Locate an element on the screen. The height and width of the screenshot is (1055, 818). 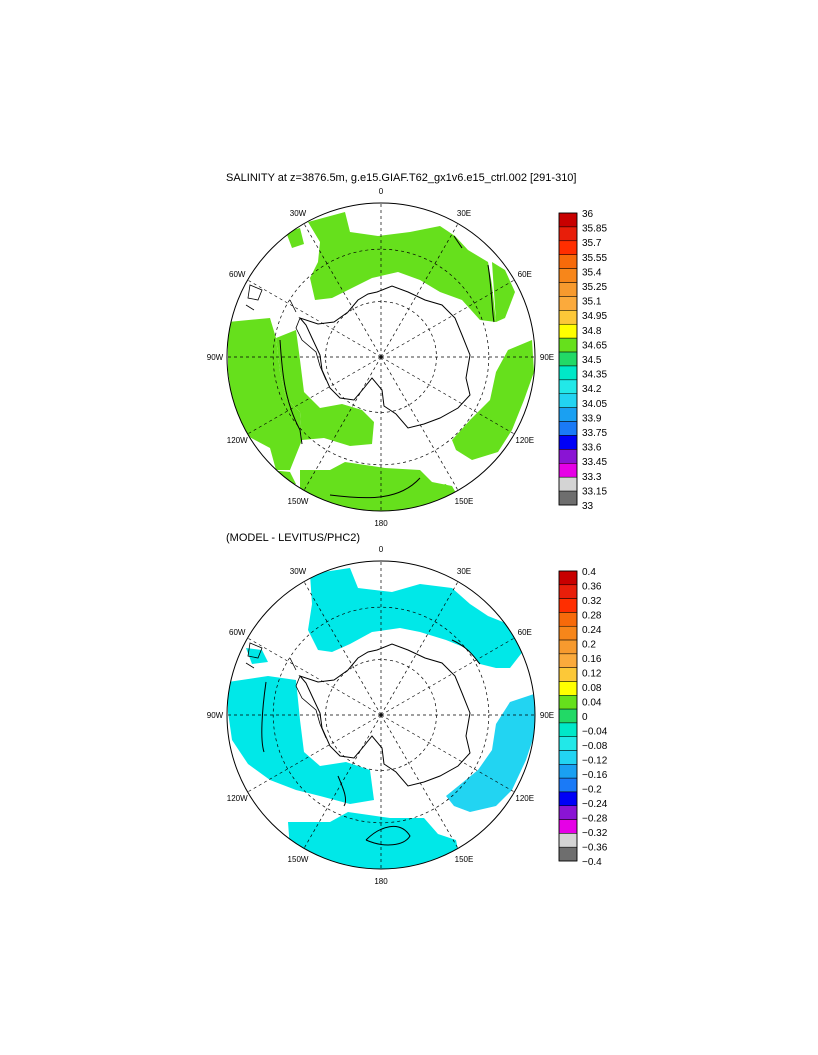
colorbar-tick-label: 34.35 is located at coordinates (594, 375).